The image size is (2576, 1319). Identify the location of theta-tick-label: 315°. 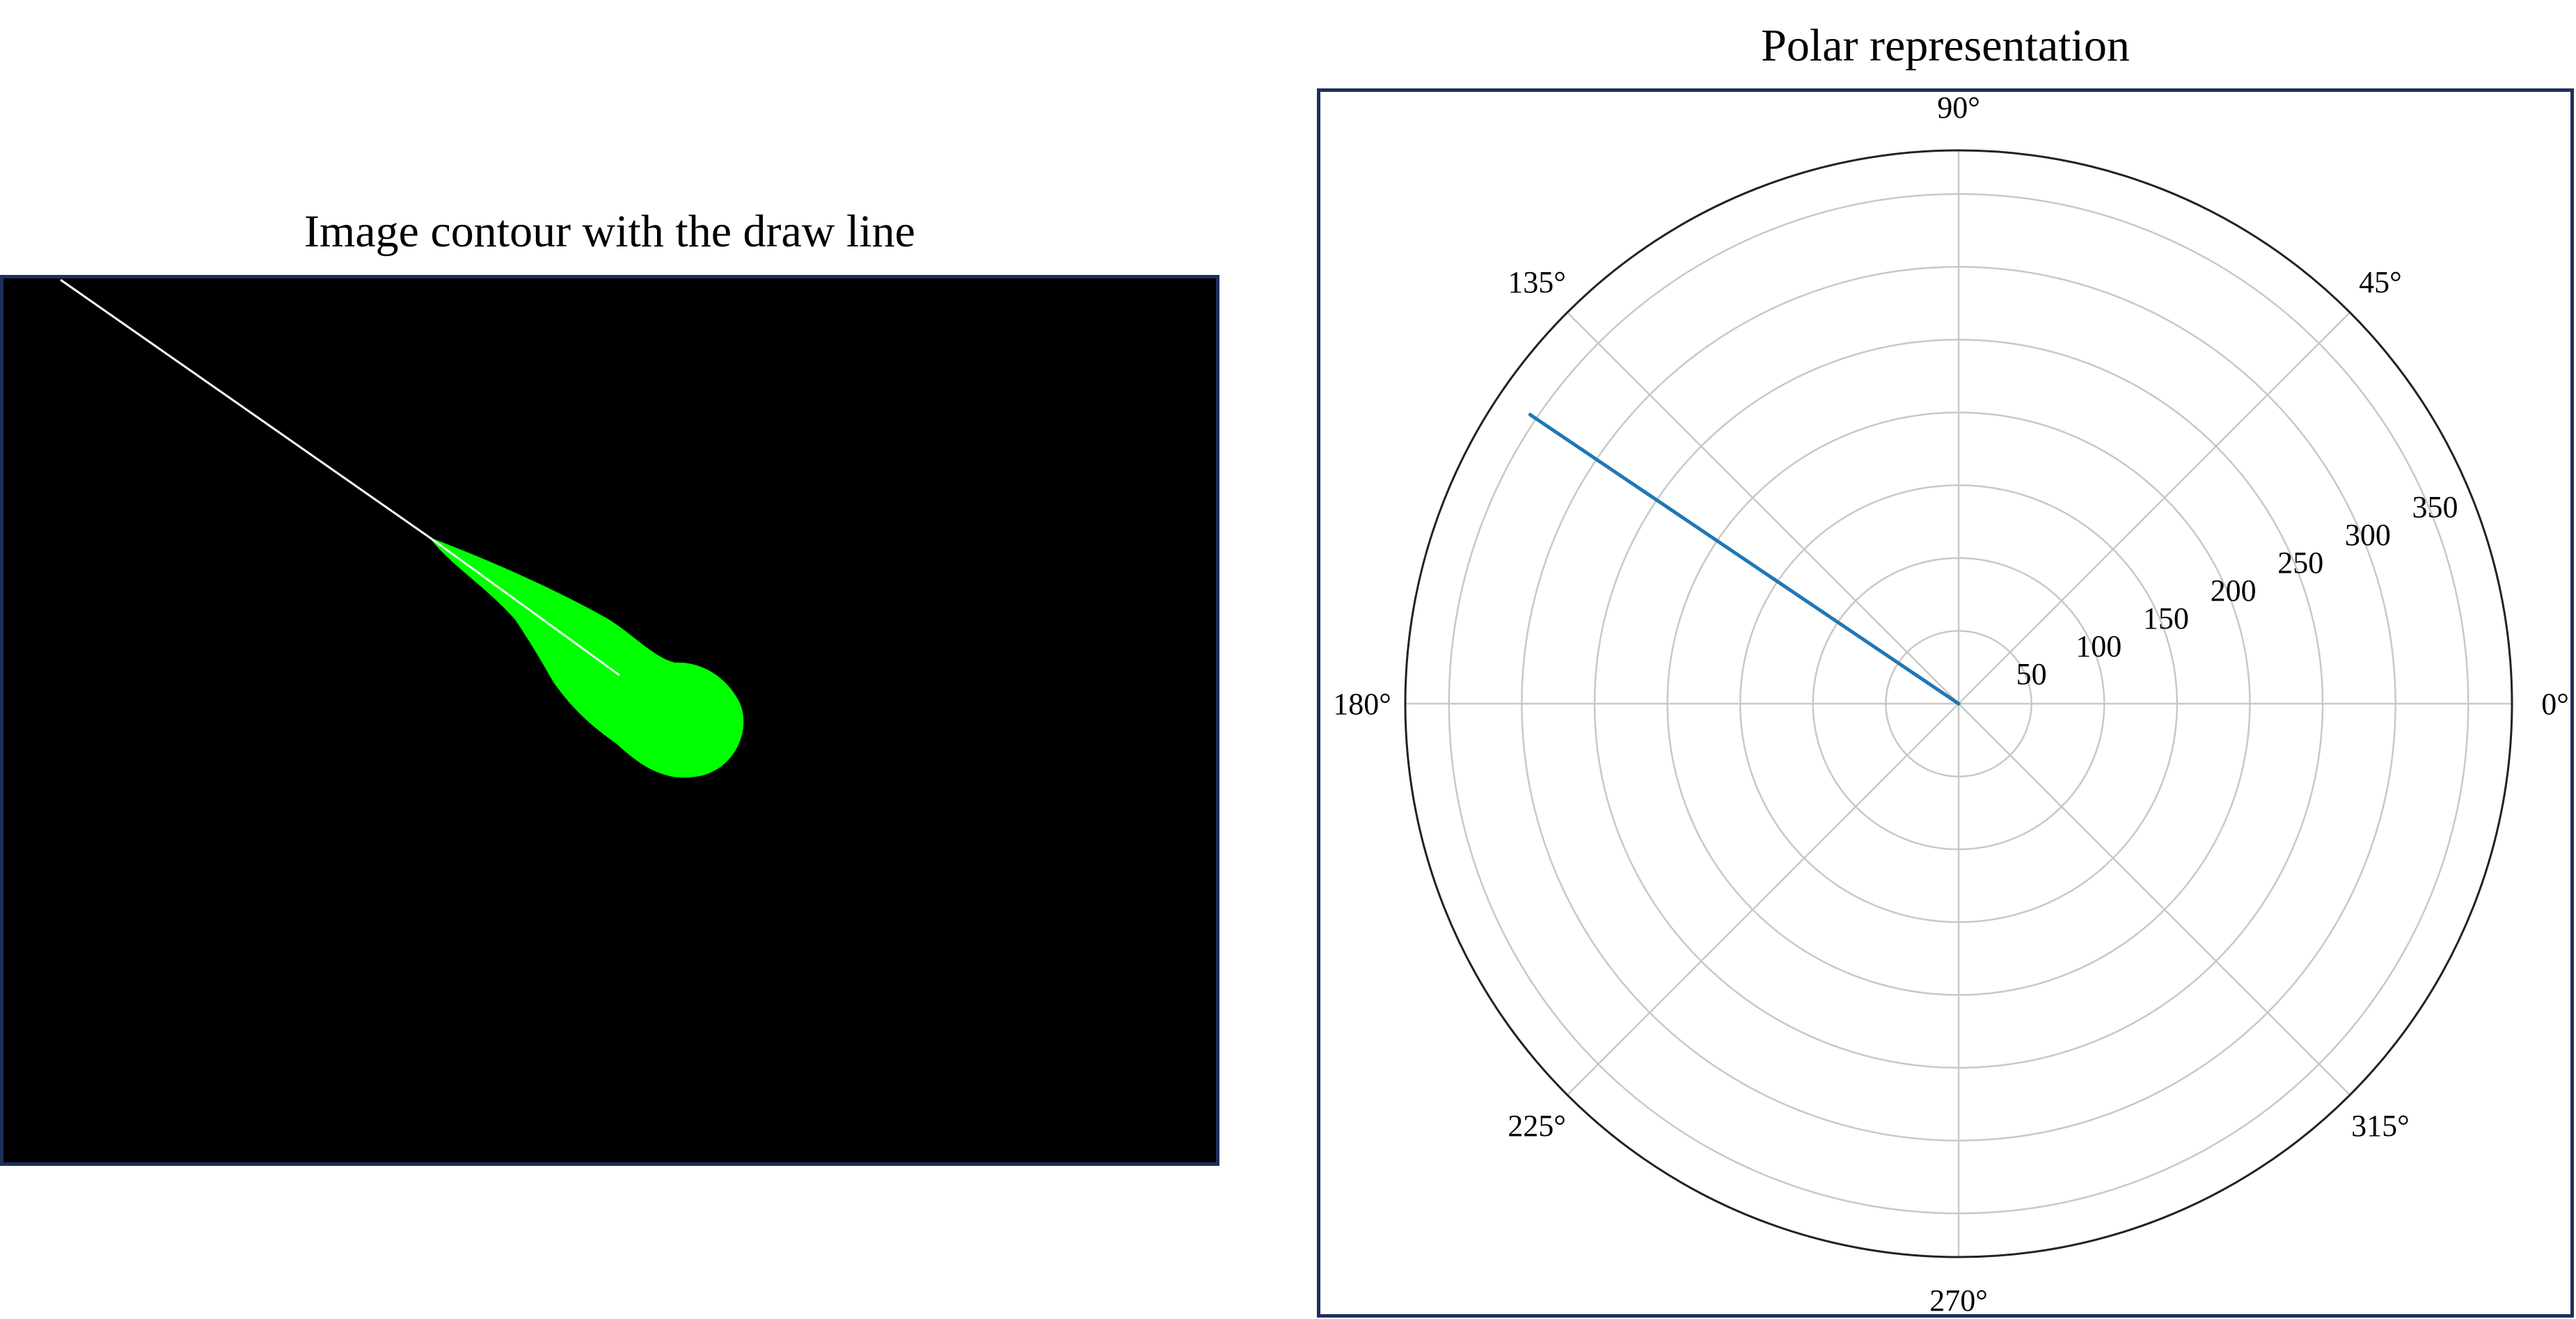
(2380, 1126).